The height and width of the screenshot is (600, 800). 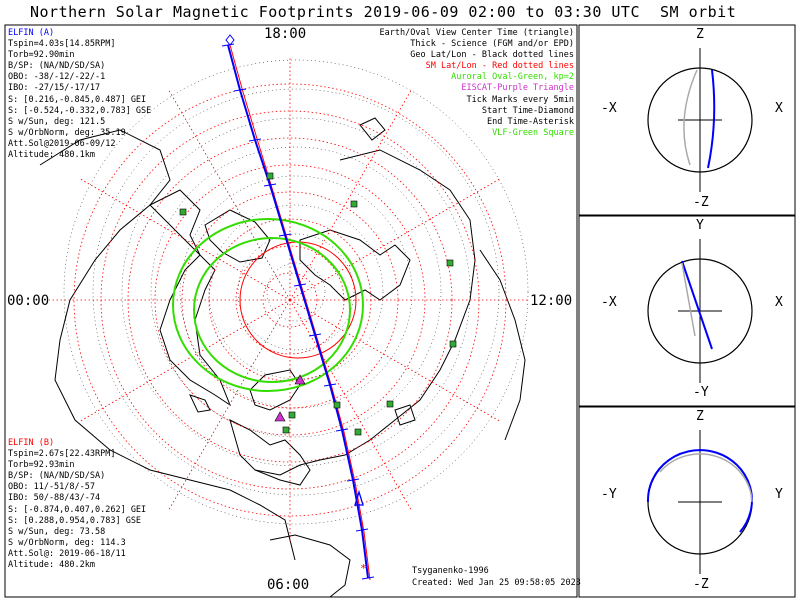 What do you see at coordinates (520, 99) in the screenshot?
I see `legend-entry: Tick Marks every 5min` at bounding box center [520, 99].